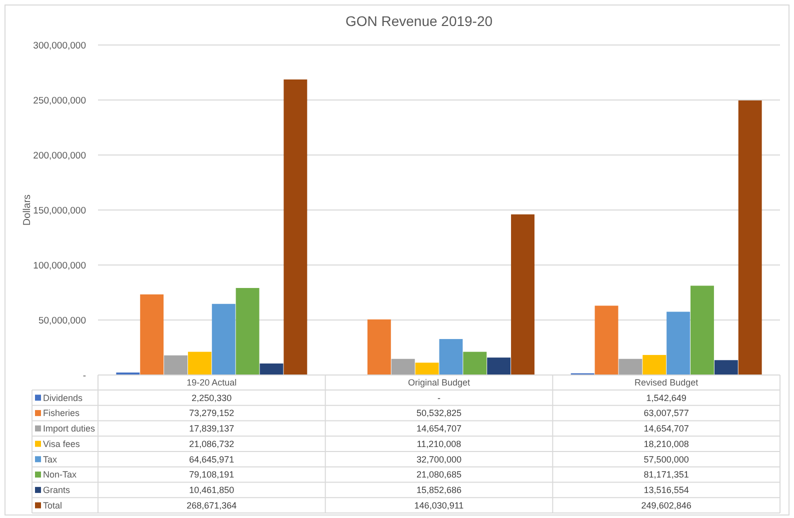 This screenshot has width=794, height=518. What do you see at coordinates (27, 210) in the screenshot?
I see `y-axis-title: Dollars` at bounding box center [27, 210].